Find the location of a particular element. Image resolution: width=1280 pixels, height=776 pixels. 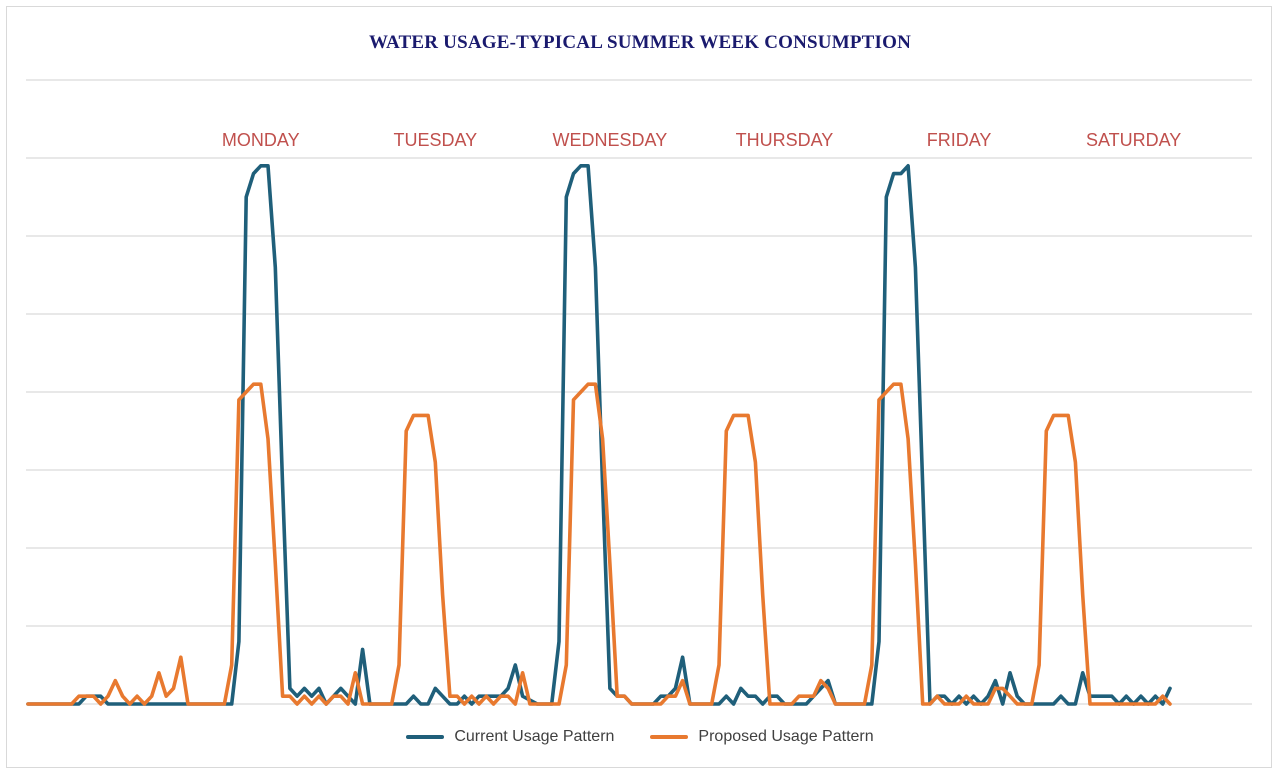

legend-item-current: Current Usage Pattern is located at coordinates (510, 737).